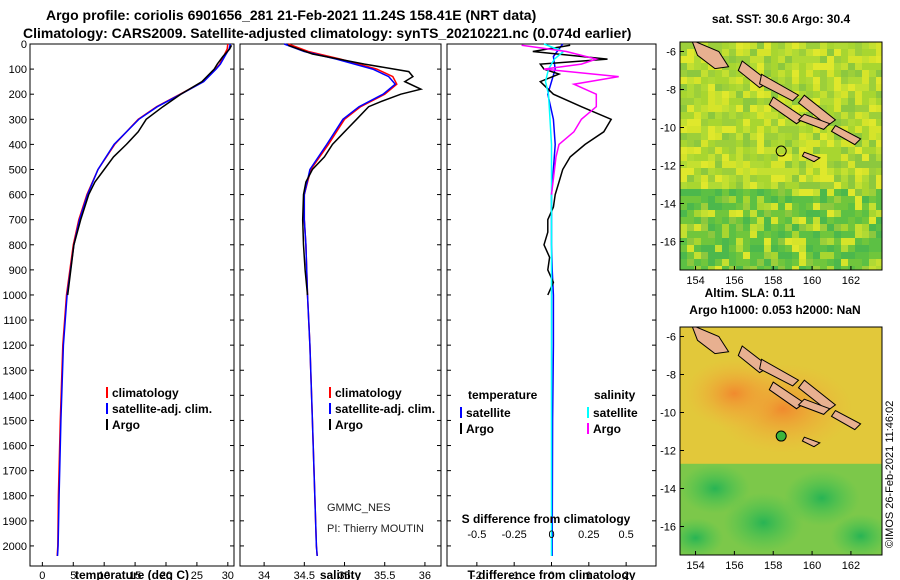 The image size is (900, 580). I want to click on sla-low-blob, so click(821, 498).